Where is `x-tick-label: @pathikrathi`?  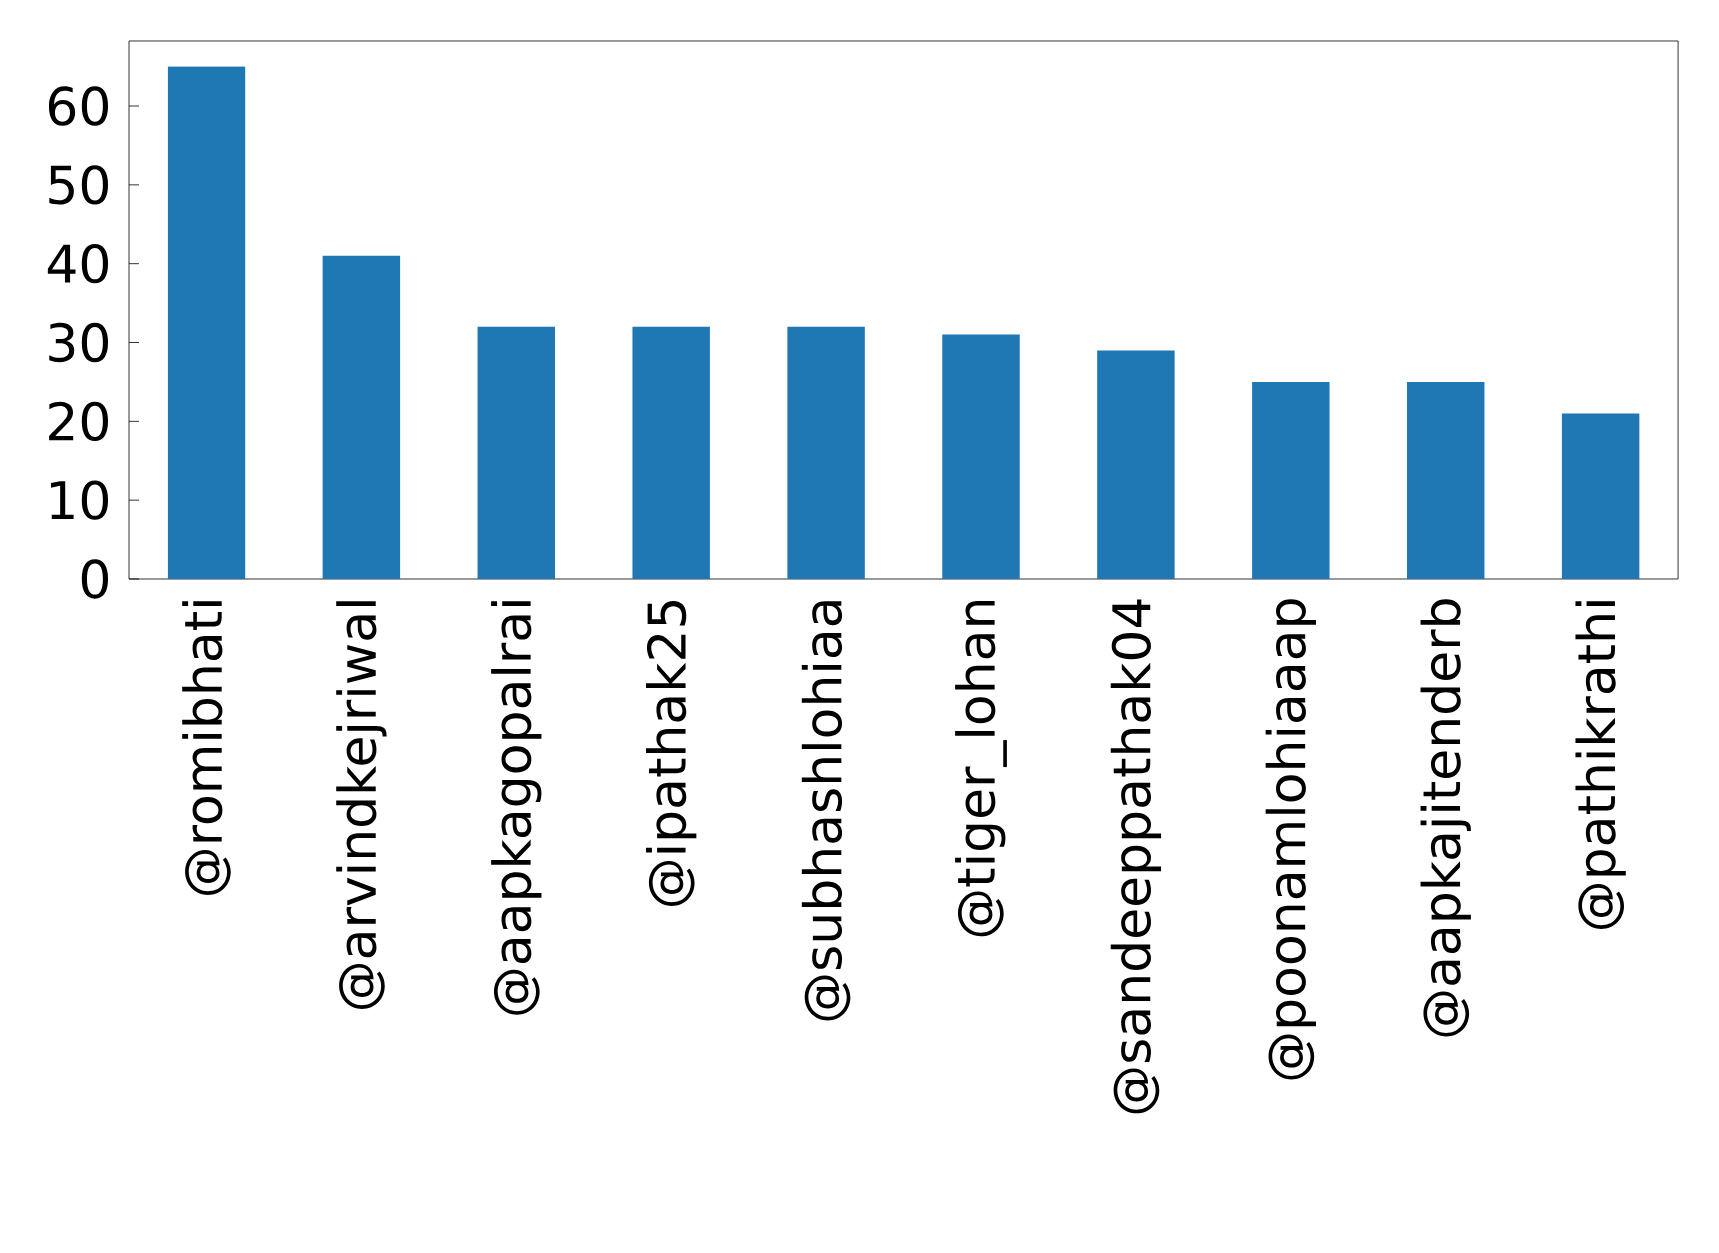 x-tick-label: @pathikrathi is located at coordinates (1600, 765).